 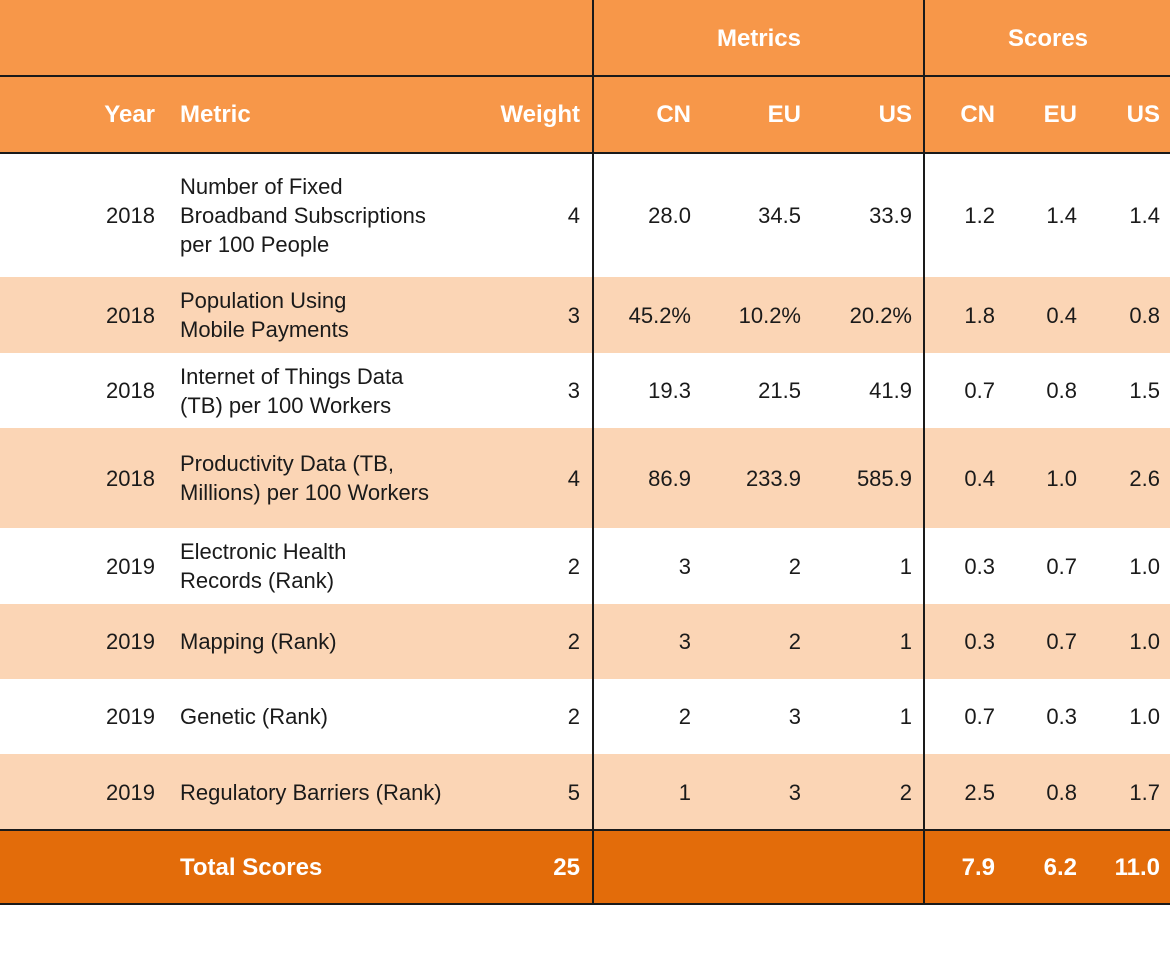 I want to click on cell-weight: 5, so click(x=573, y=792).